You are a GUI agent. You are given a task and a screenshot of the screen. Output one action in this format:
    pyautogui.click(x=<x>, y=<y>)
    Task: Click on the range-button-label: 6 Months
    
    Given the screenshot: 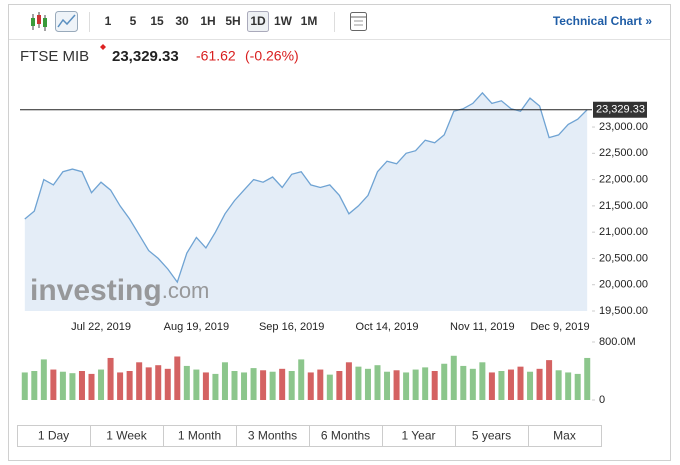 What is the action you would take?
    pyautogui.click(x=345, y=436)
    